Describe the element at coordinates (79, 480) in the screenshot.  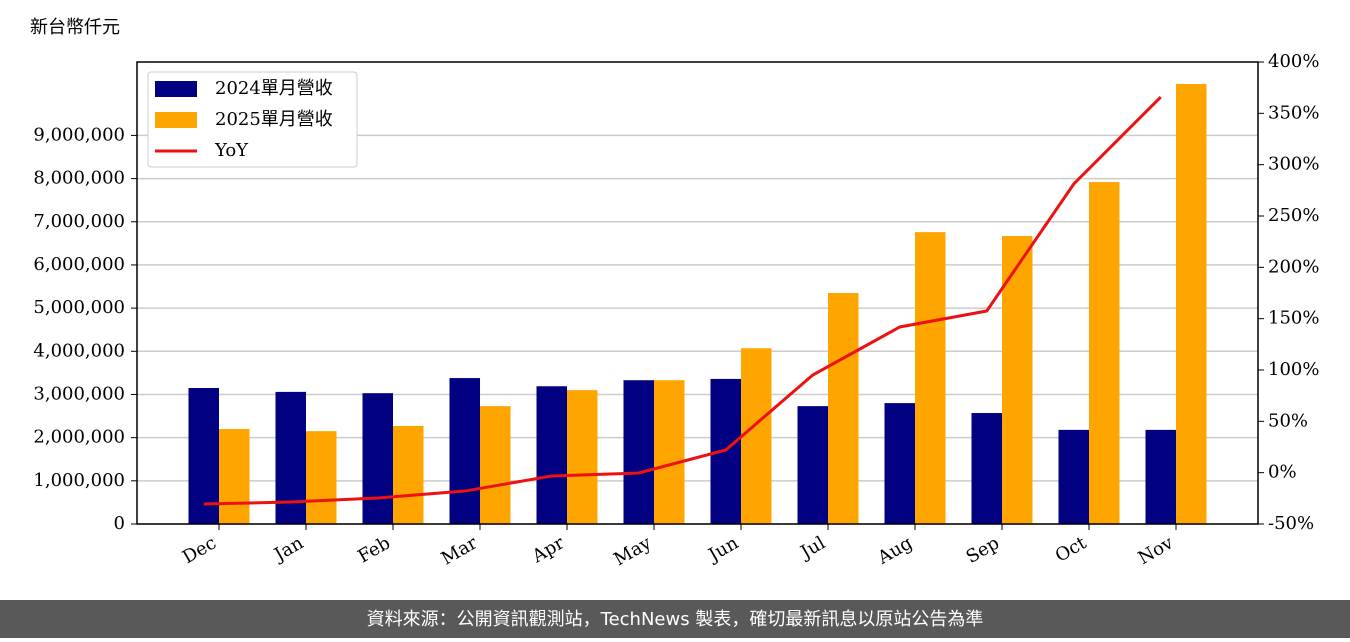
I see `y-tick-label: 1,000,000` at that location.